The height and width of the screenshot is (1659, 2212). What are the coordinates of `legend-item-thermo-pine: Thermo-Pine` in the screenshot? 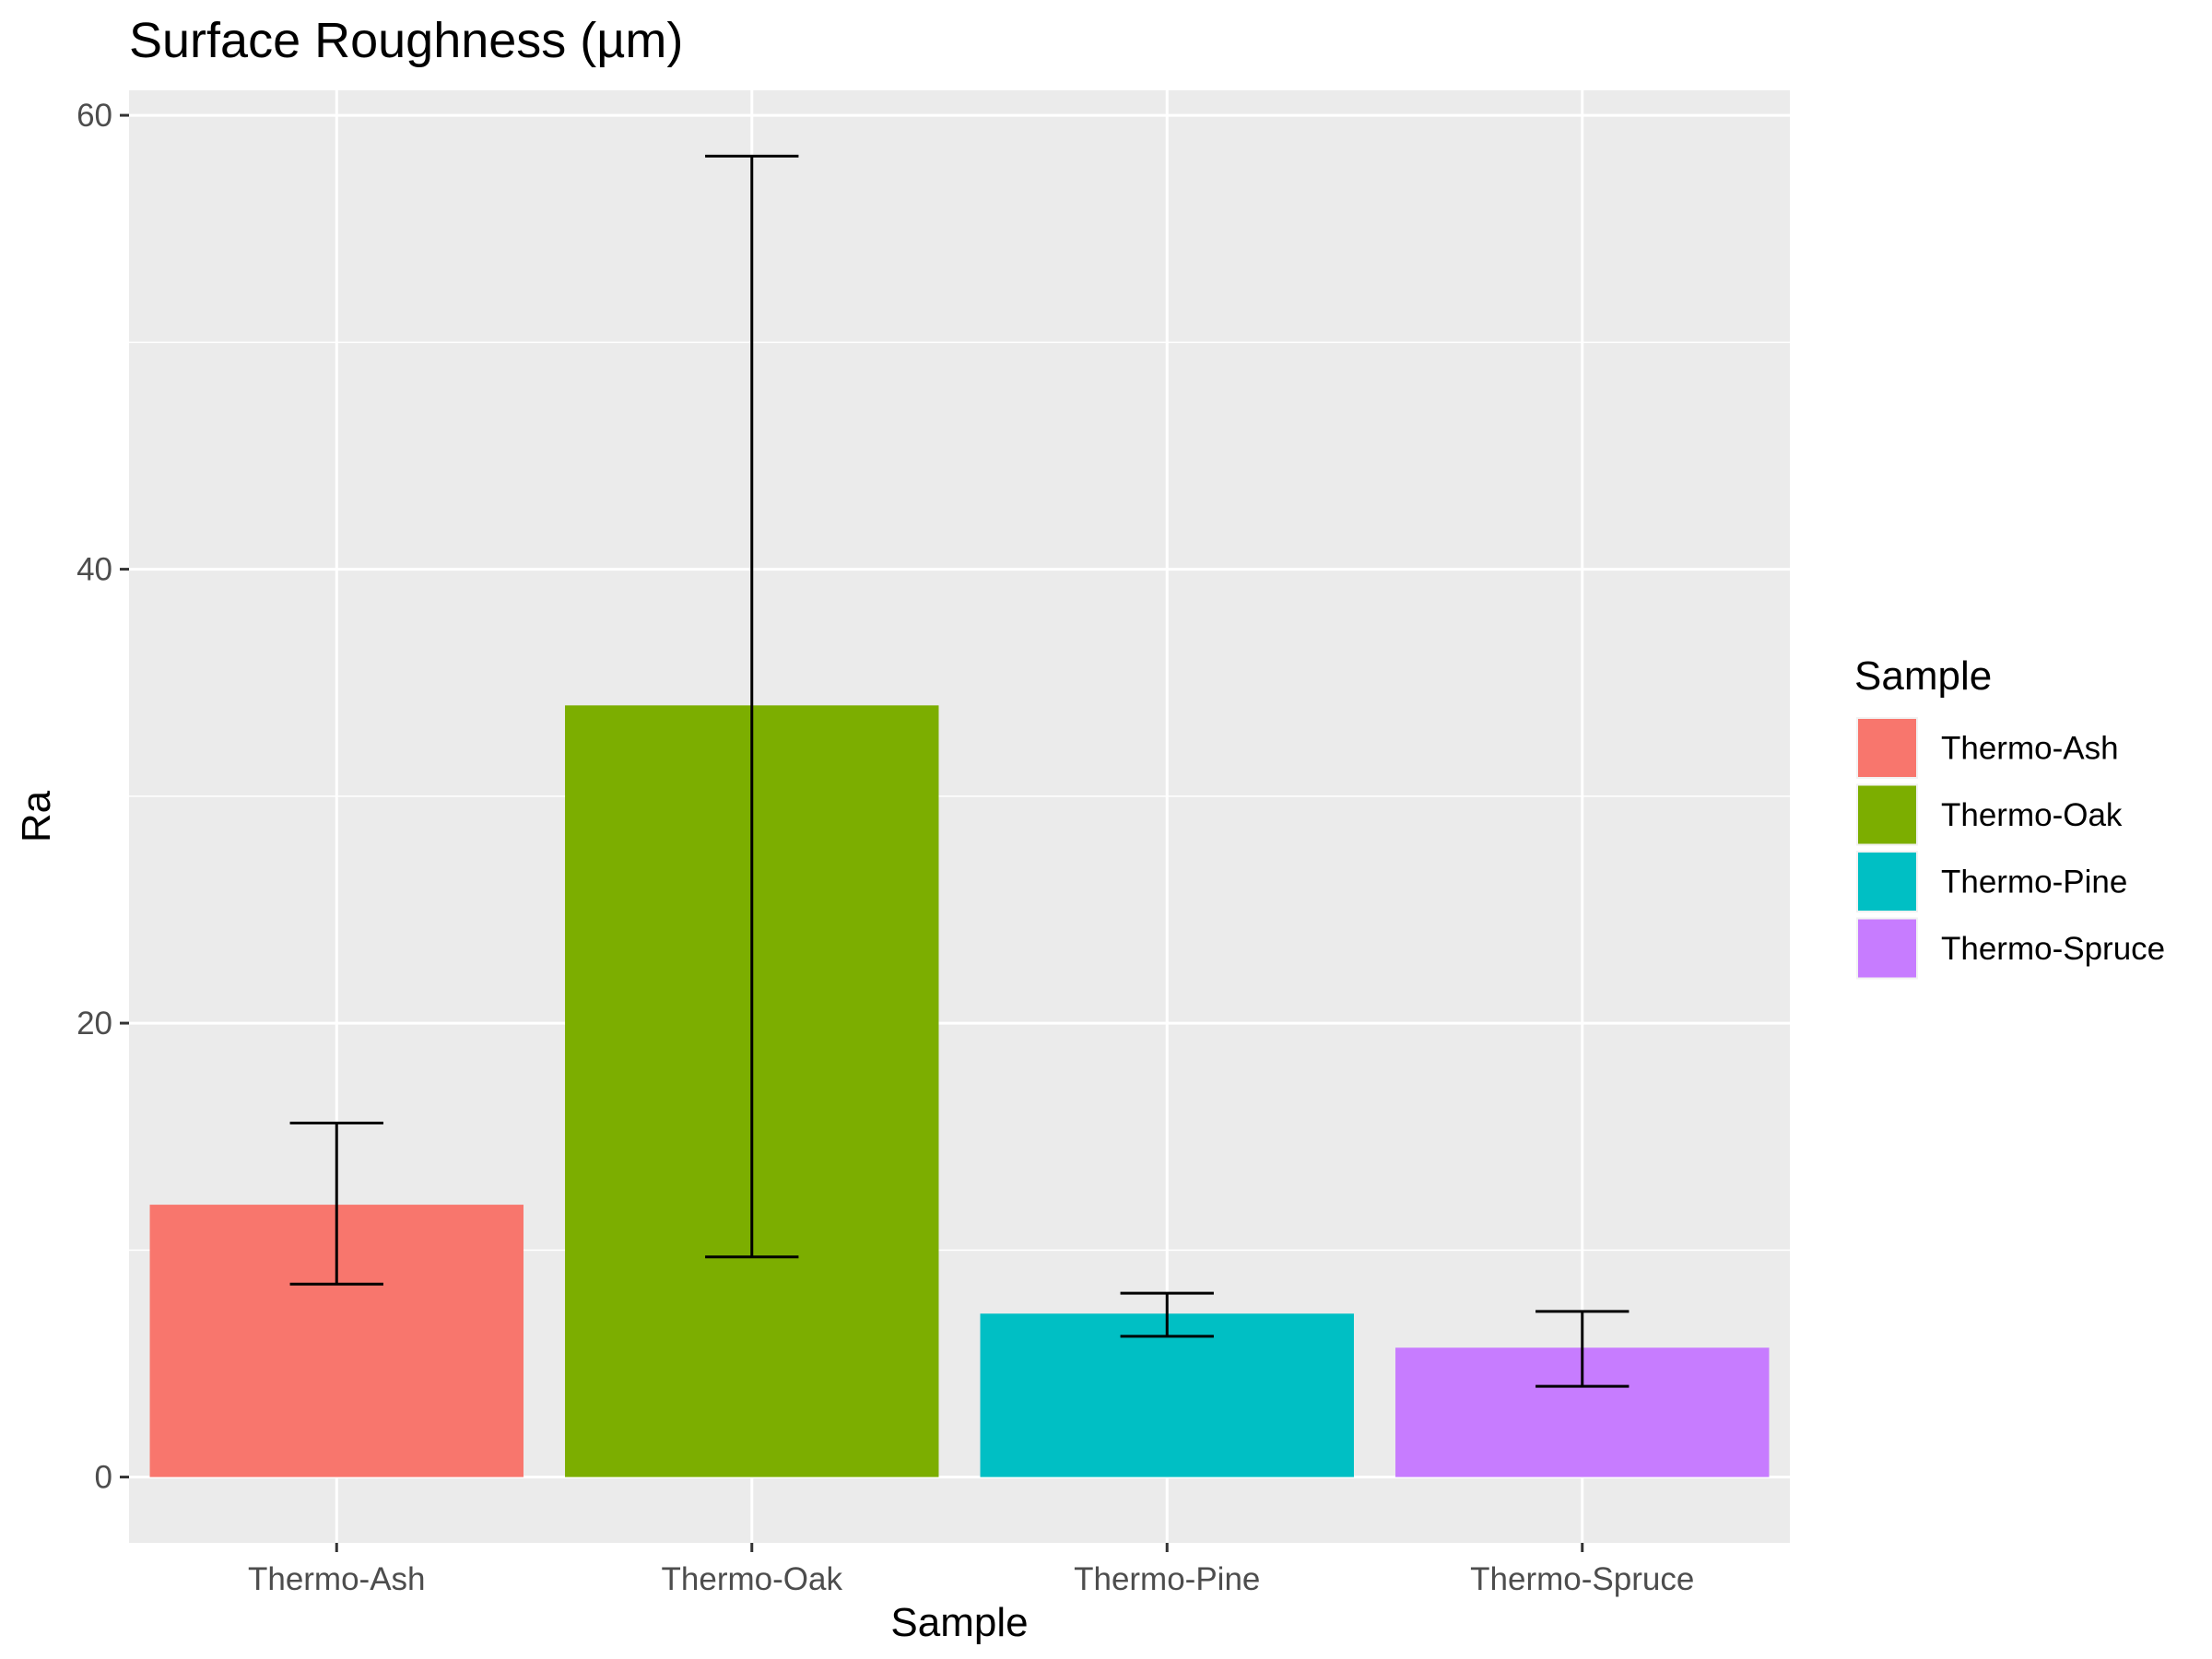 It's located at (1991, 881).